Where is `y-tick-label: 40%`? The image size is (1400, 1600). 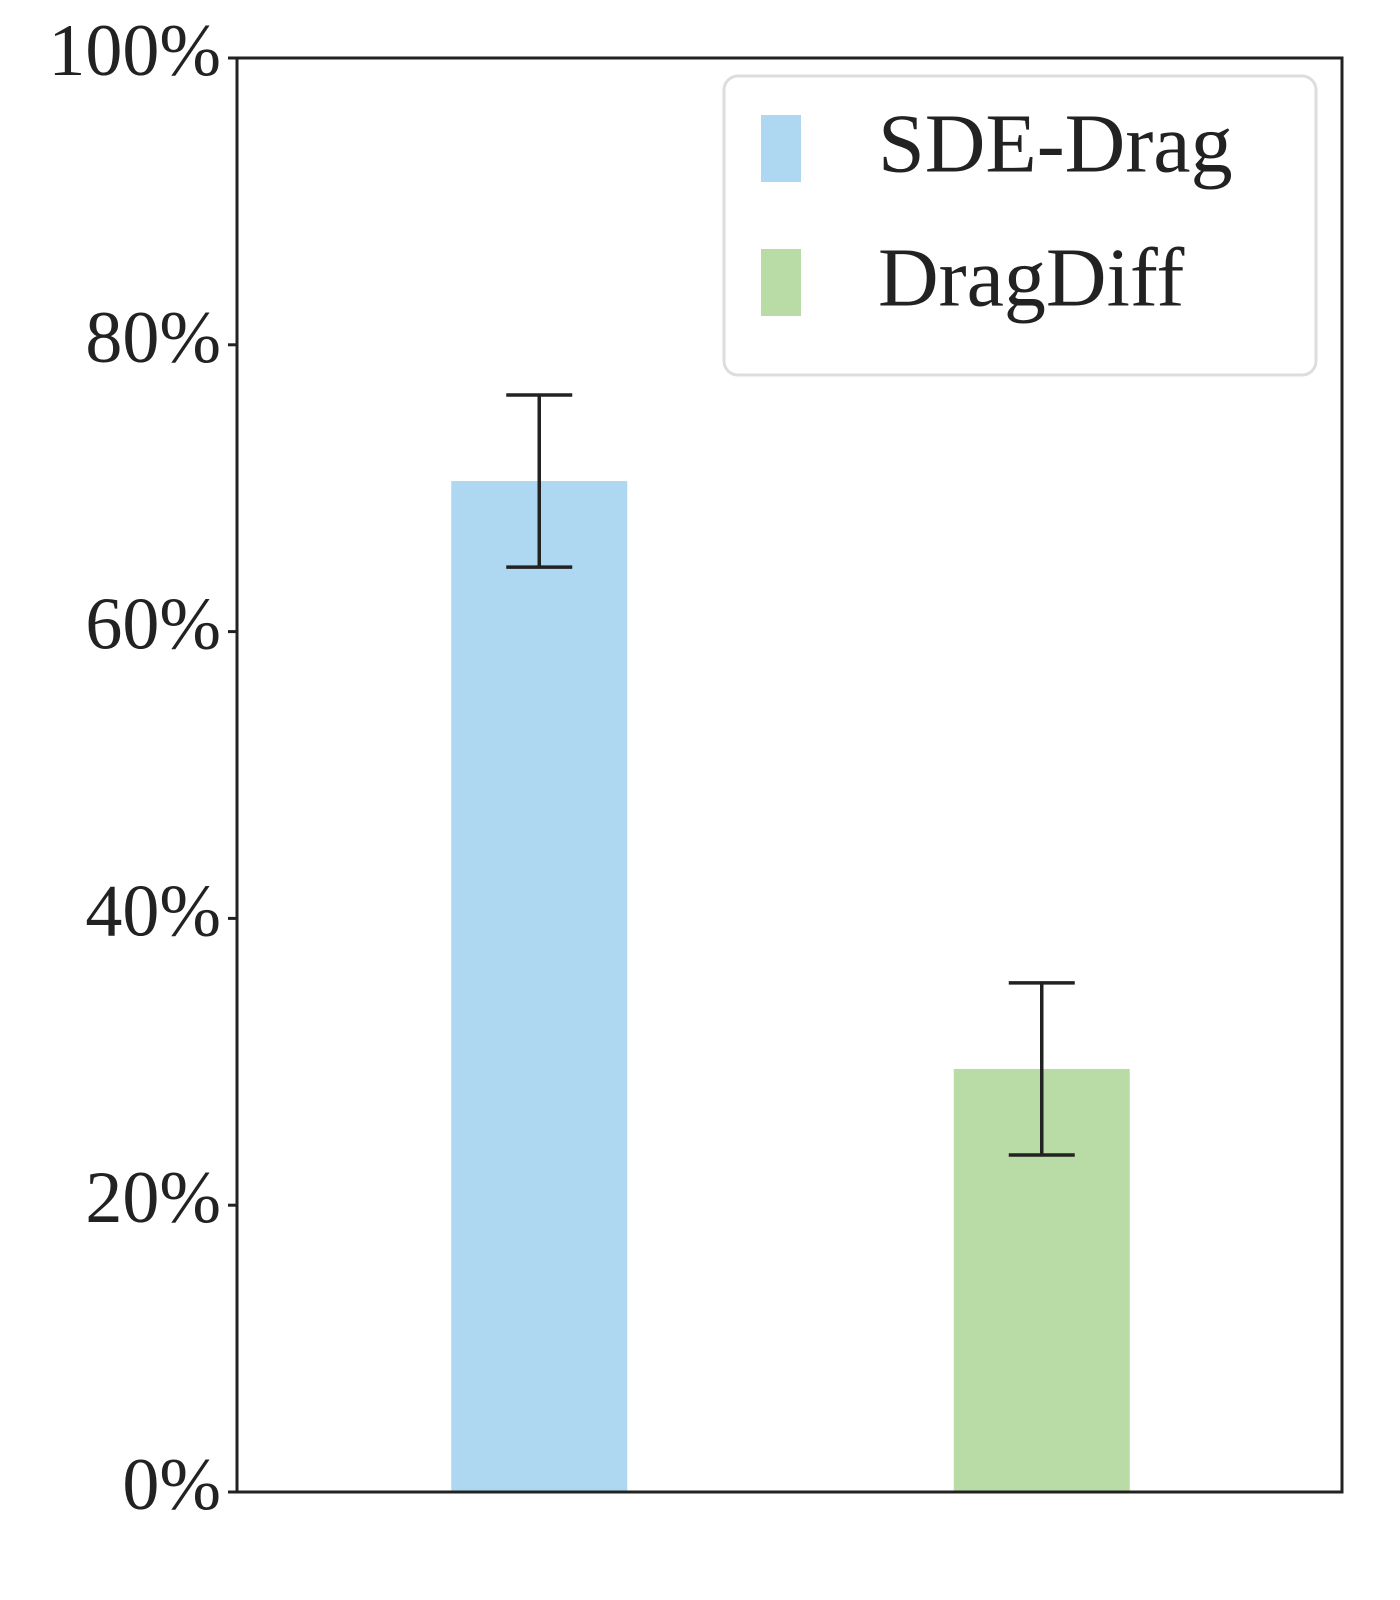 y-tick-label: 40% is located at coordinates (153, 911).